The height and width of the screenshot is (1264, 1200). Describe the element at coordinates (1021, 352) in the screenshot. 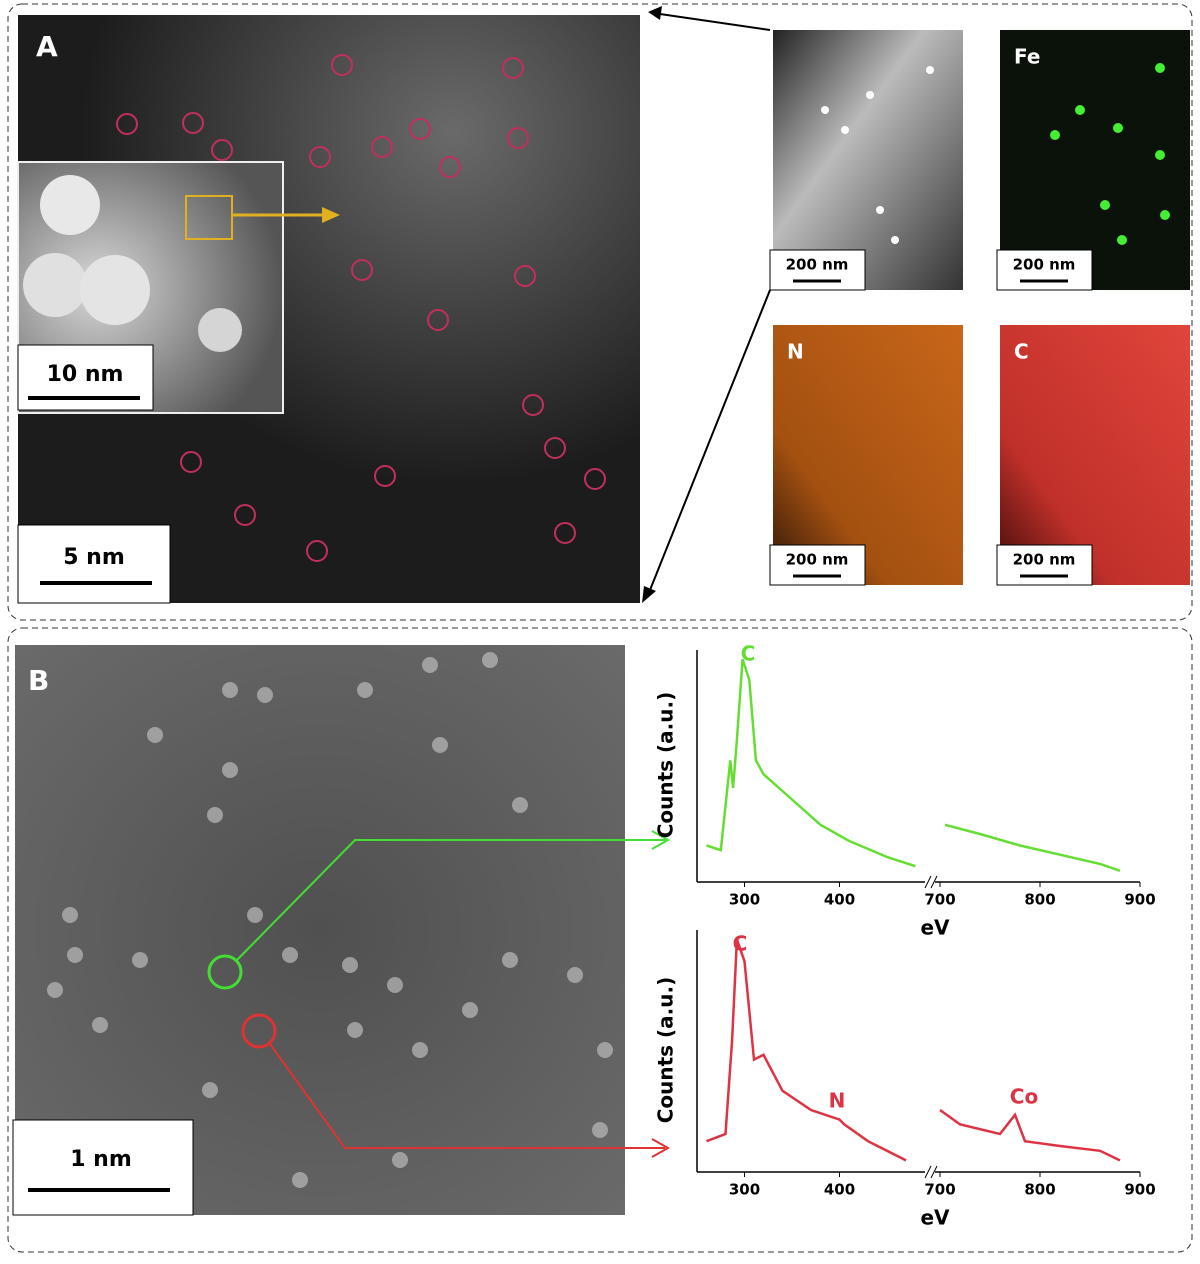

I see `element-label: C` at that location.